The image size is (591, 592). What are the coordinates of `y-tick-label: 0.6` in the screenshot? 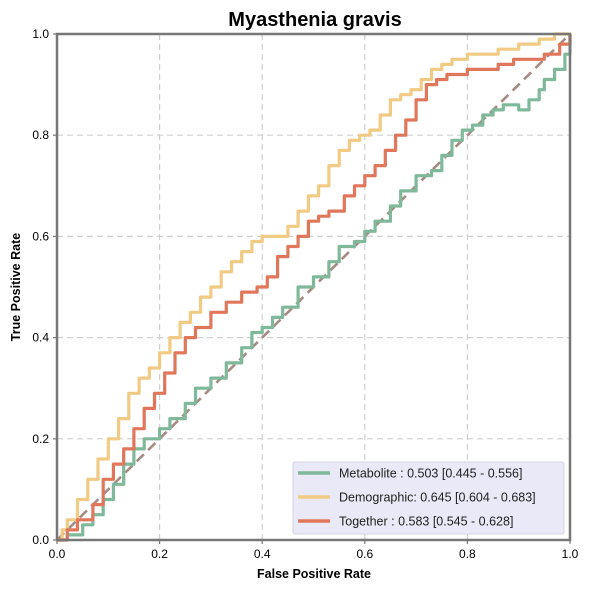 It's located at (40, 236).